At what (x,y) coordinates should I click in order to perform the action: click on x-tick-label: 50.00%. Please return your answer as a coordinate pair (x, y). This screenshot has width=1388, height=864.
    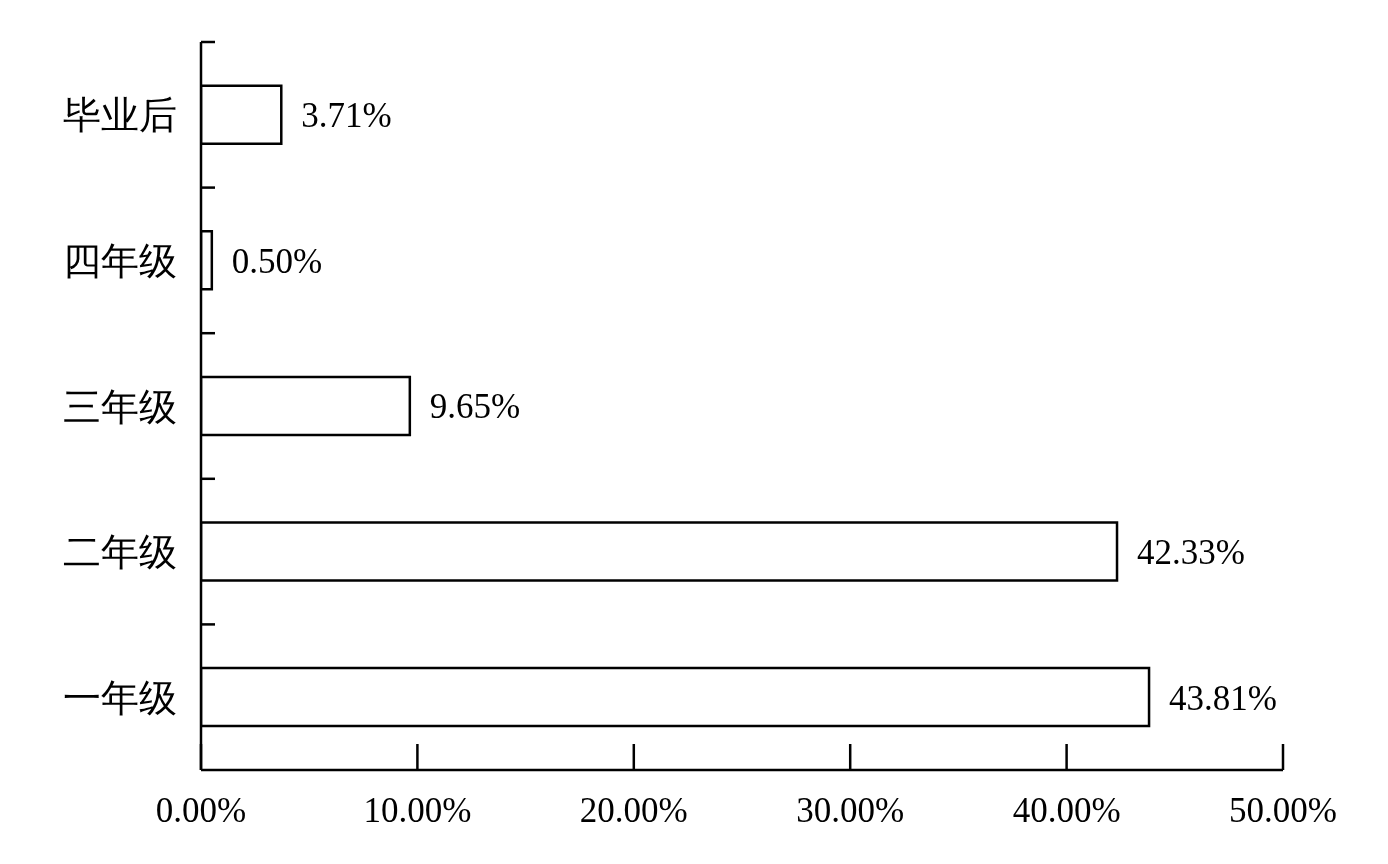
    Looking at the image, I should click on (1283, 810).